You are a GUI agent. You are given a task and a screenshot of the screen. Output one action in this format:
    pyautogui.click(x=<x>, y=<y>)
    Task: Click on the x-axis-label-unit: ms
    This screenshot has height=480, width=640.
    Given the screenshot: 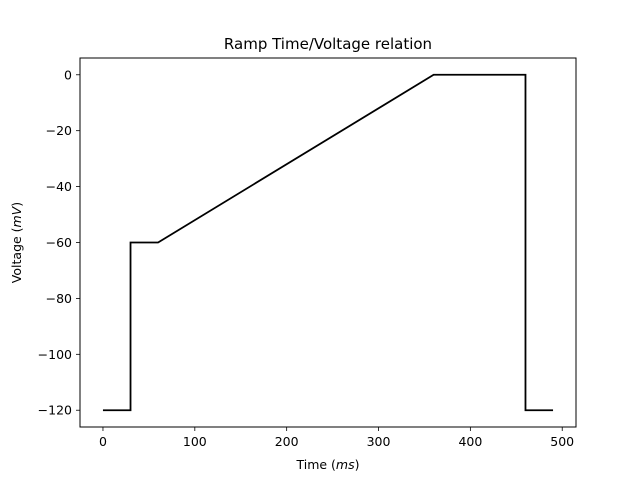 What is the action you would take?
    pyautogui.click(x=345, y=464)
    